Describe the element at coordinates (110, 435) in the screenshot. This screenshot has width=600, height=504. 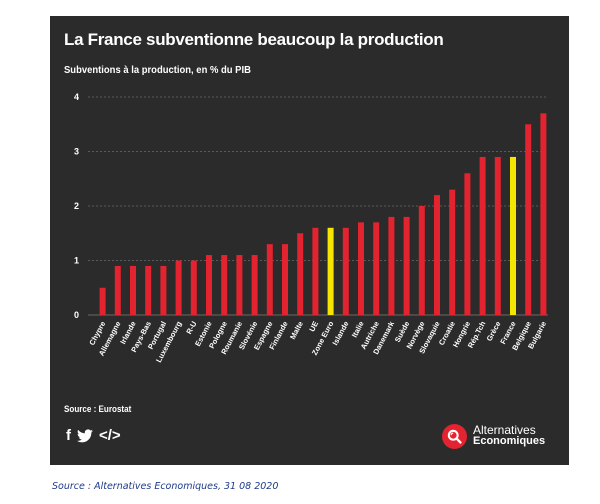
I see `embed-icon: </>` at that location.